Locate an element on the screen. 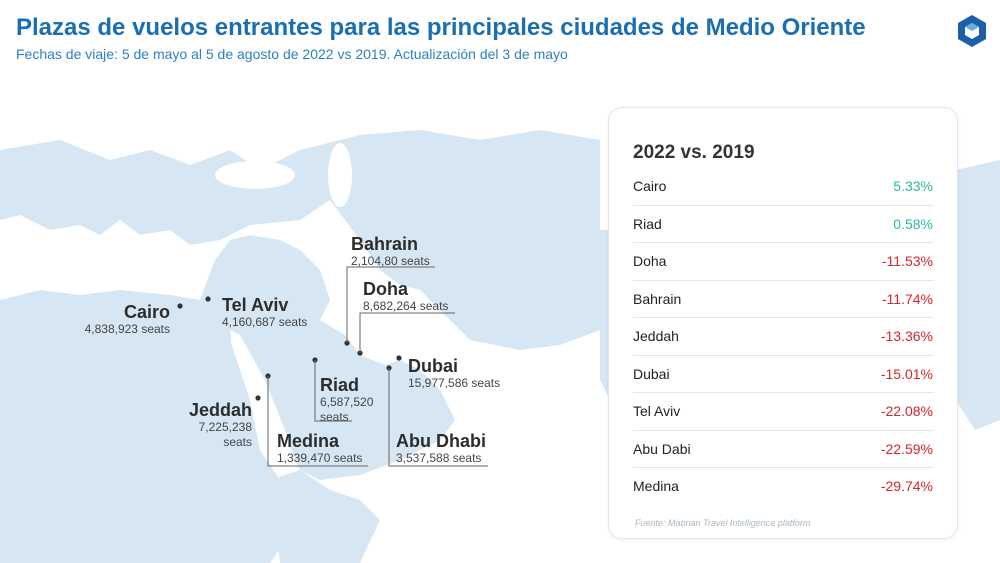 This screenshot has width=1000, height=563. city-label-bahrain: Bahrain 2,104,80 seats is located at coordinates (390, 251).